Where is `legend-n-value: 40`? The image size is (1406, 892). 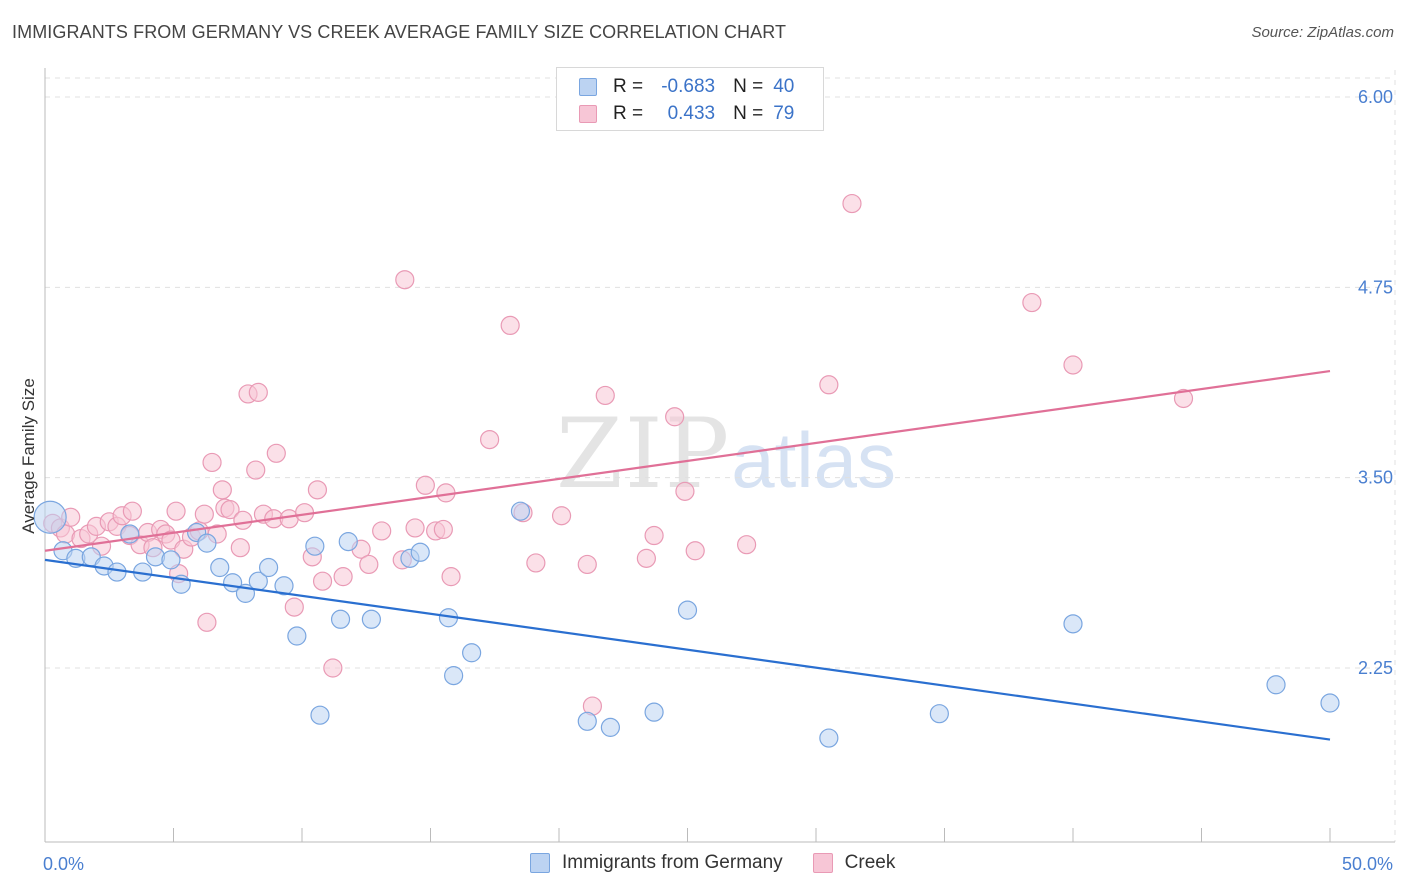
legend-n-value: 40 is located at coordinates (784, 86).